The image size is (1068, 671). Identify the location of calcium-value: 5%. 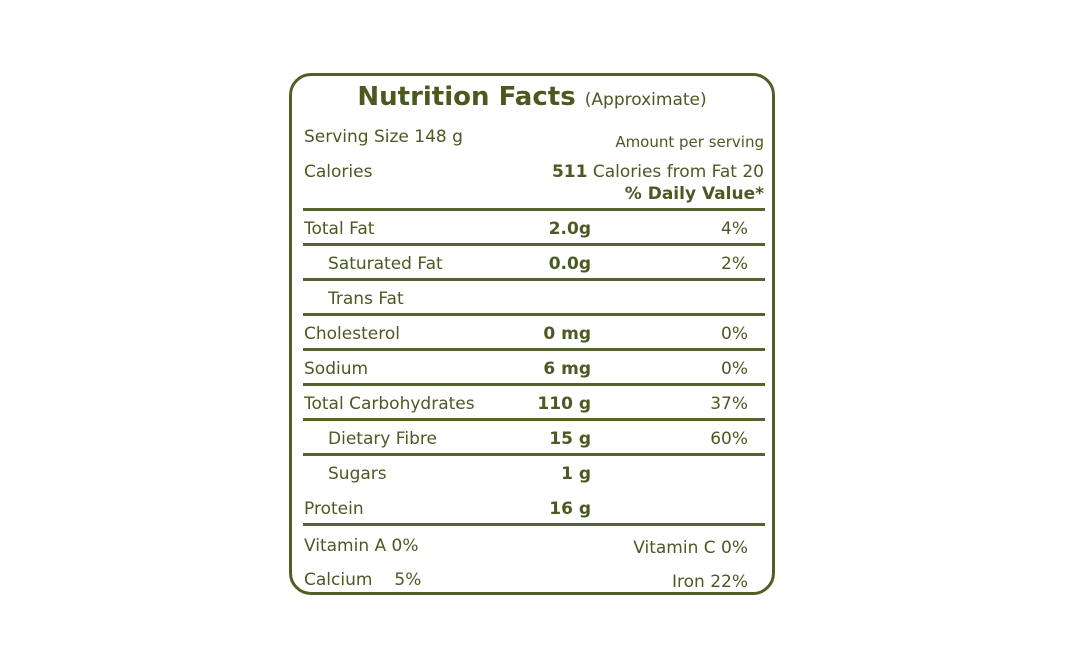
(408, 580).